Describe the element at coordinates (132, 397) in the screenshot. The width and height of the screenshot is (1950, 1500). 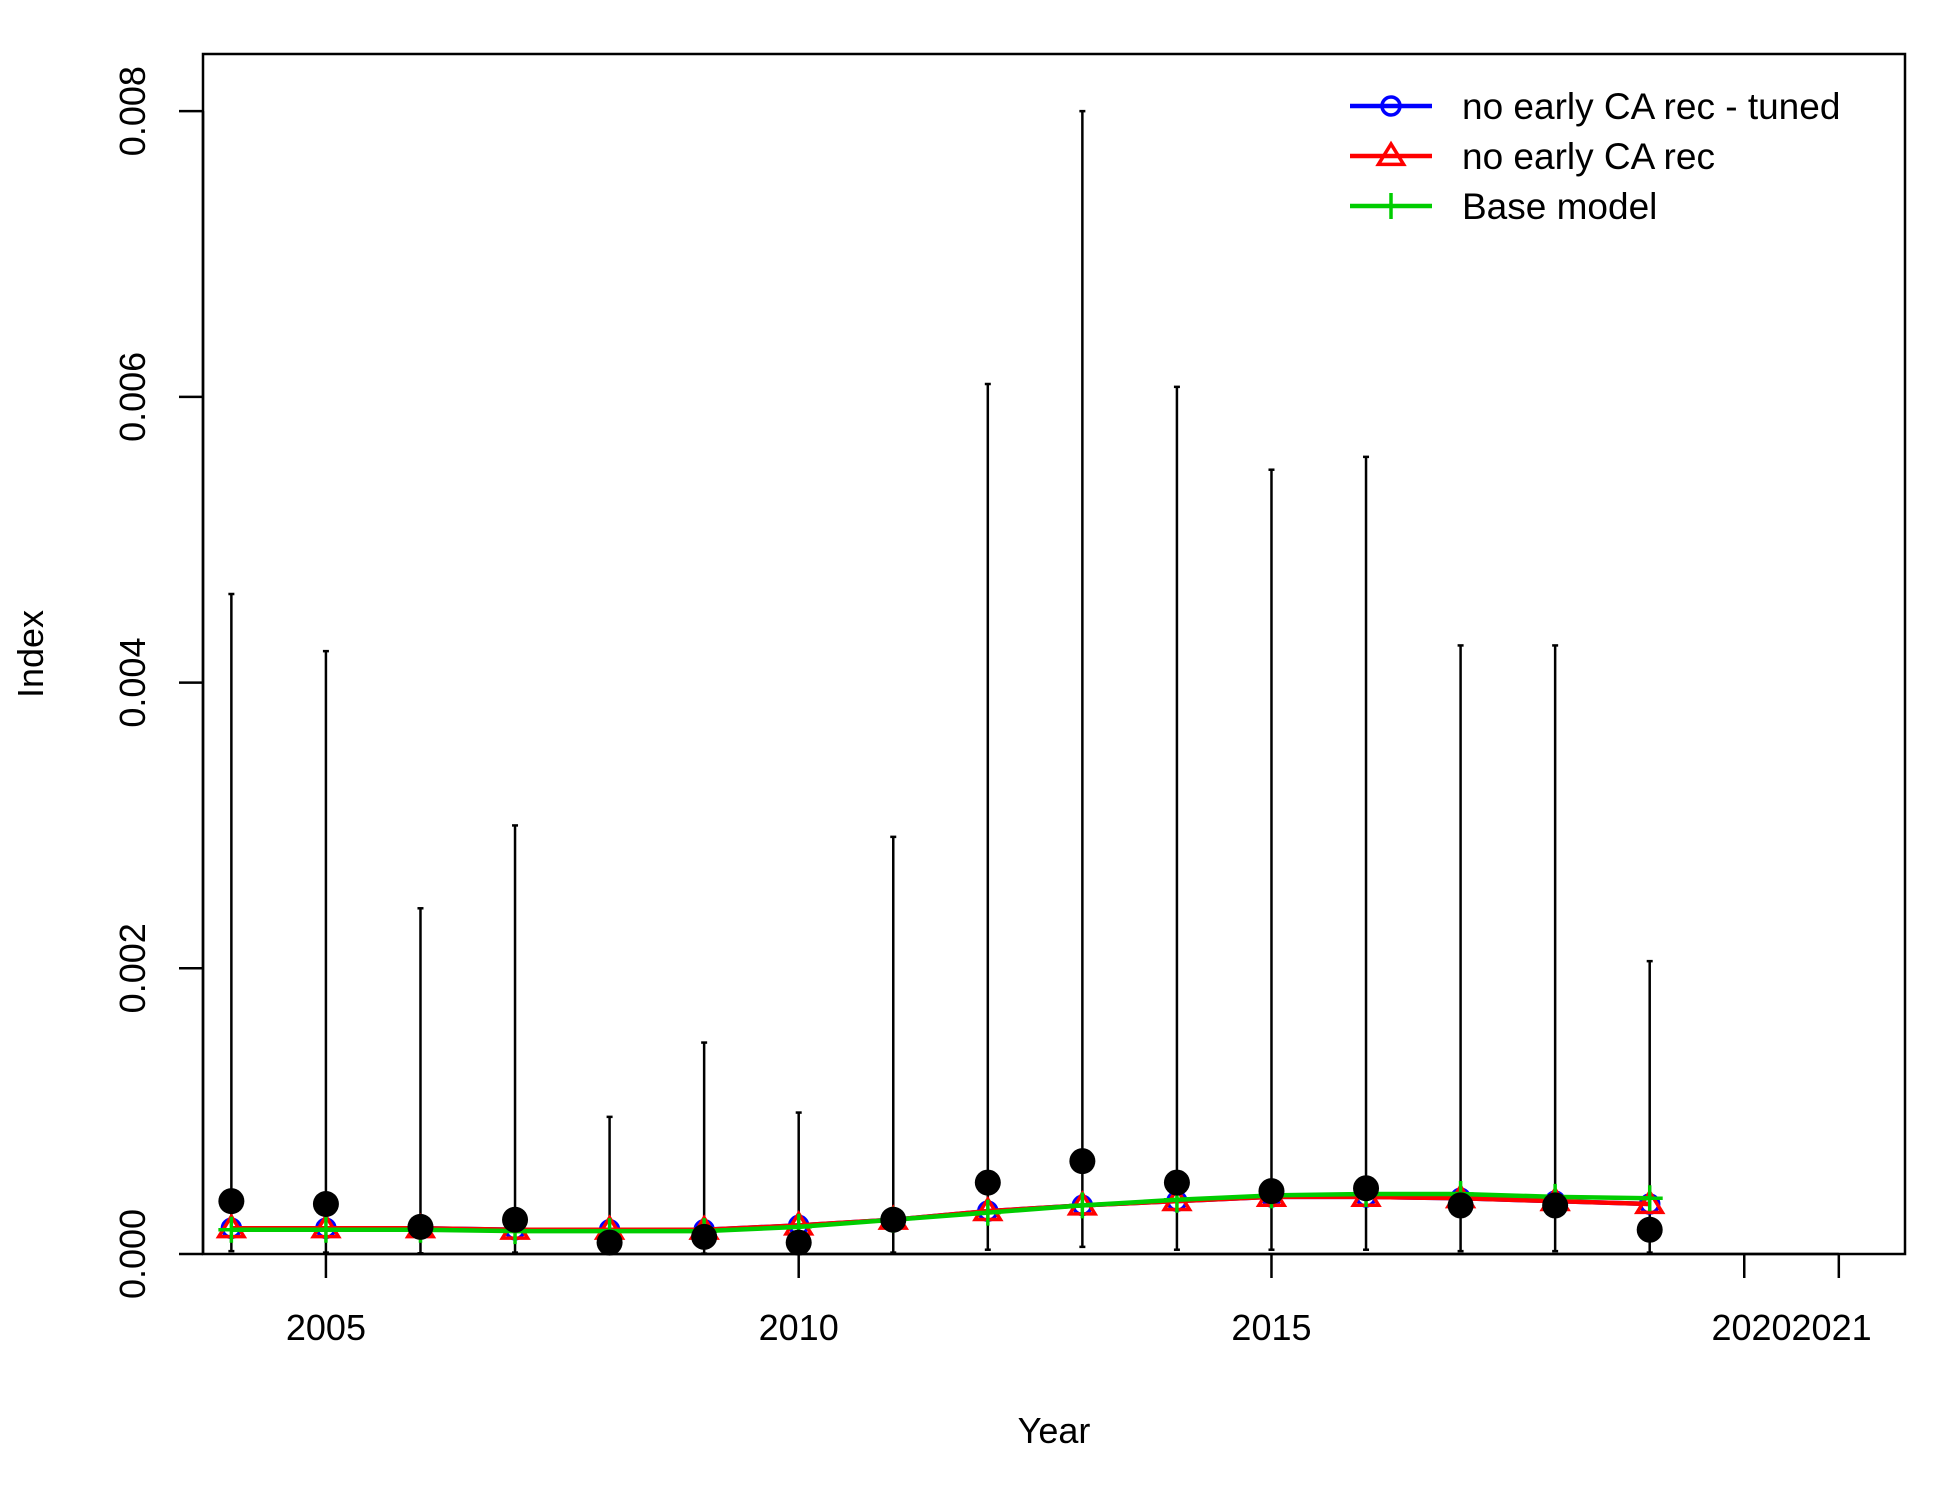
I see `y-tick-label: 0.006` at that location.